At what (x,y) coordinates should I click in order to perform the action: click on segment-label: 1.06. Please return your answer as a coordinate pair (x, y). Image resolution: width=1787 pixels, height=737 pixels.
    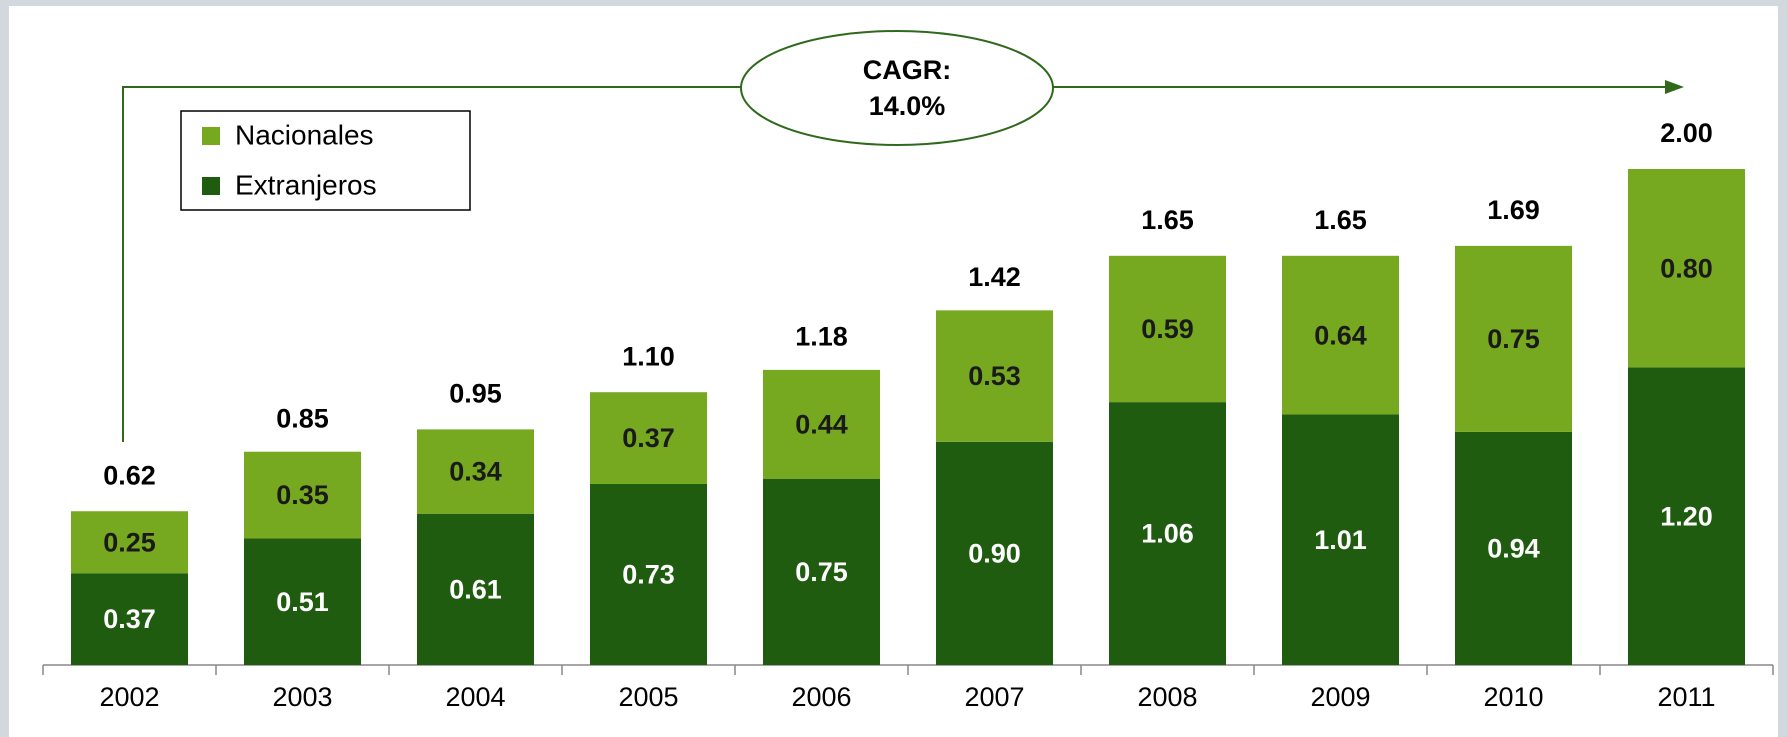
    Looking at the image, I should click on (1167, 534).